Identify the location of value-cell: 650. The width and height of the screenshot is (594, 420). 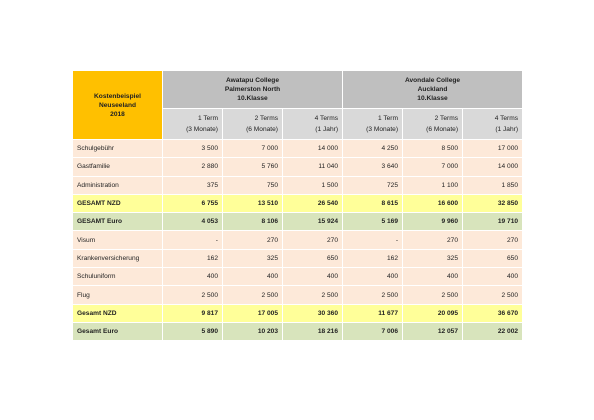
(312, 258).